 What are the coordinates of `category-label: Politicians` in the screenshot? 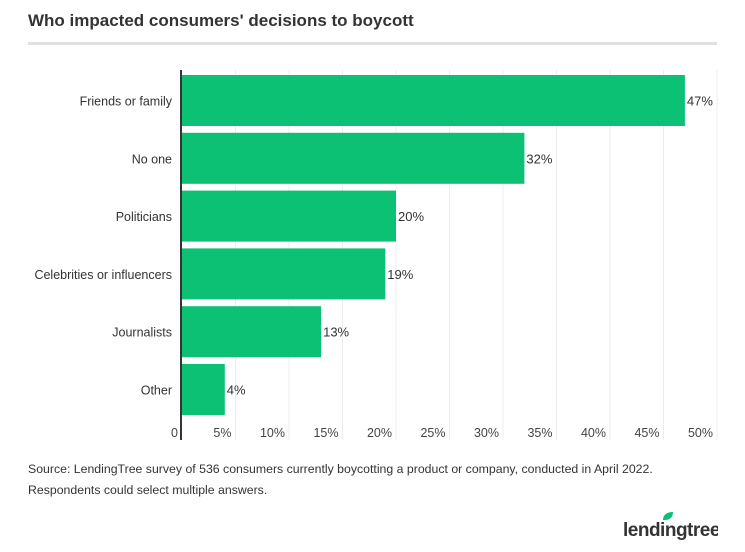 It's located at (144, 217).